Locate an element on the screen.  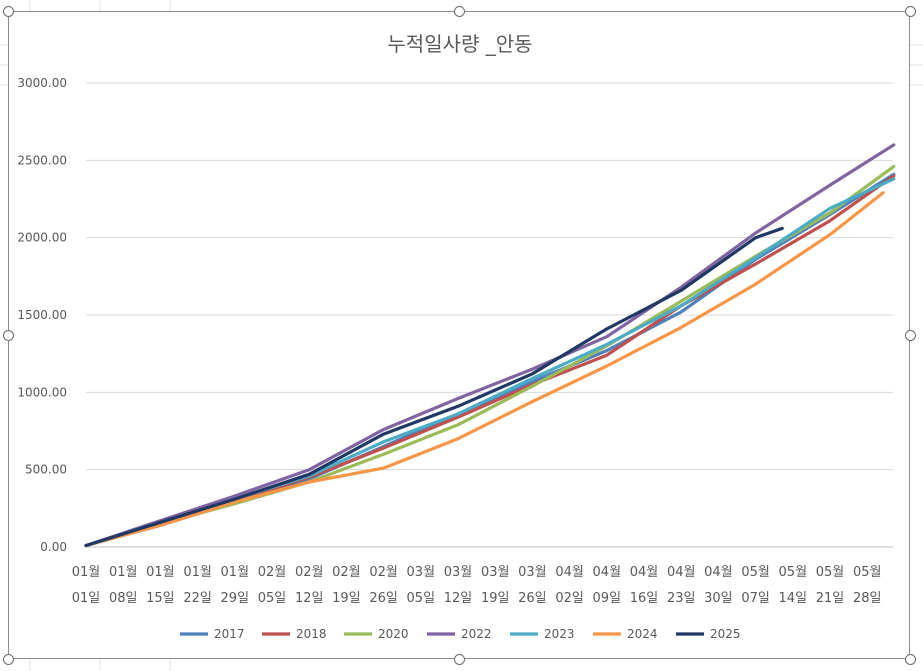
x-tick-label-day: 22일 is located at coordinates (197, 598).